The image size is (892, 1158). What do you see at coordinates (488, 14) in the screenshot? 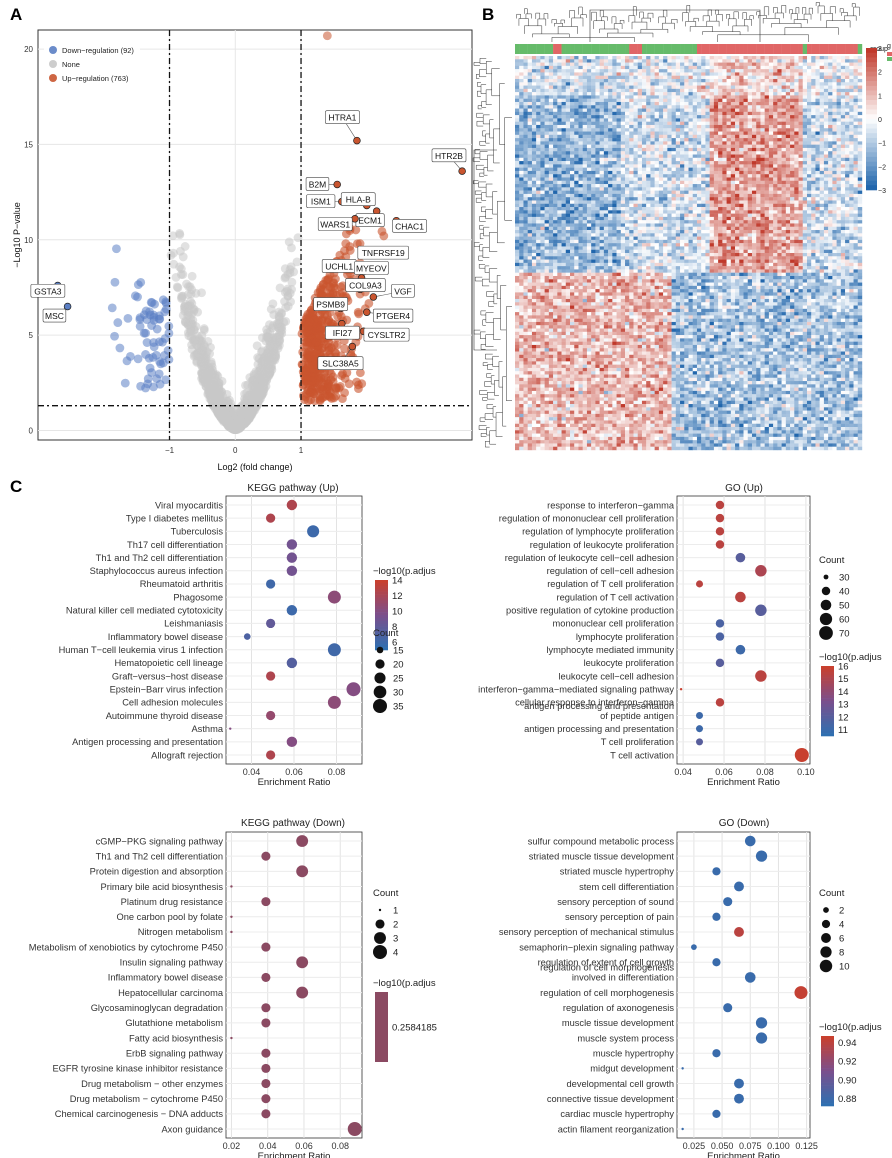
I see `panel-label-b: B` at bounding box center [488, 14].